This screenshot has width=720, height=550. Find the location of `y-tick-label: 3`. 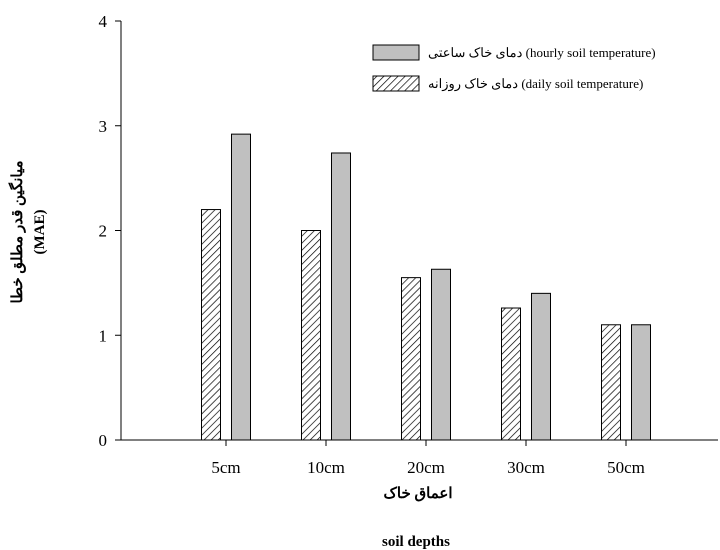

y-tick-label: 3 is located at coordinates (103, 126).